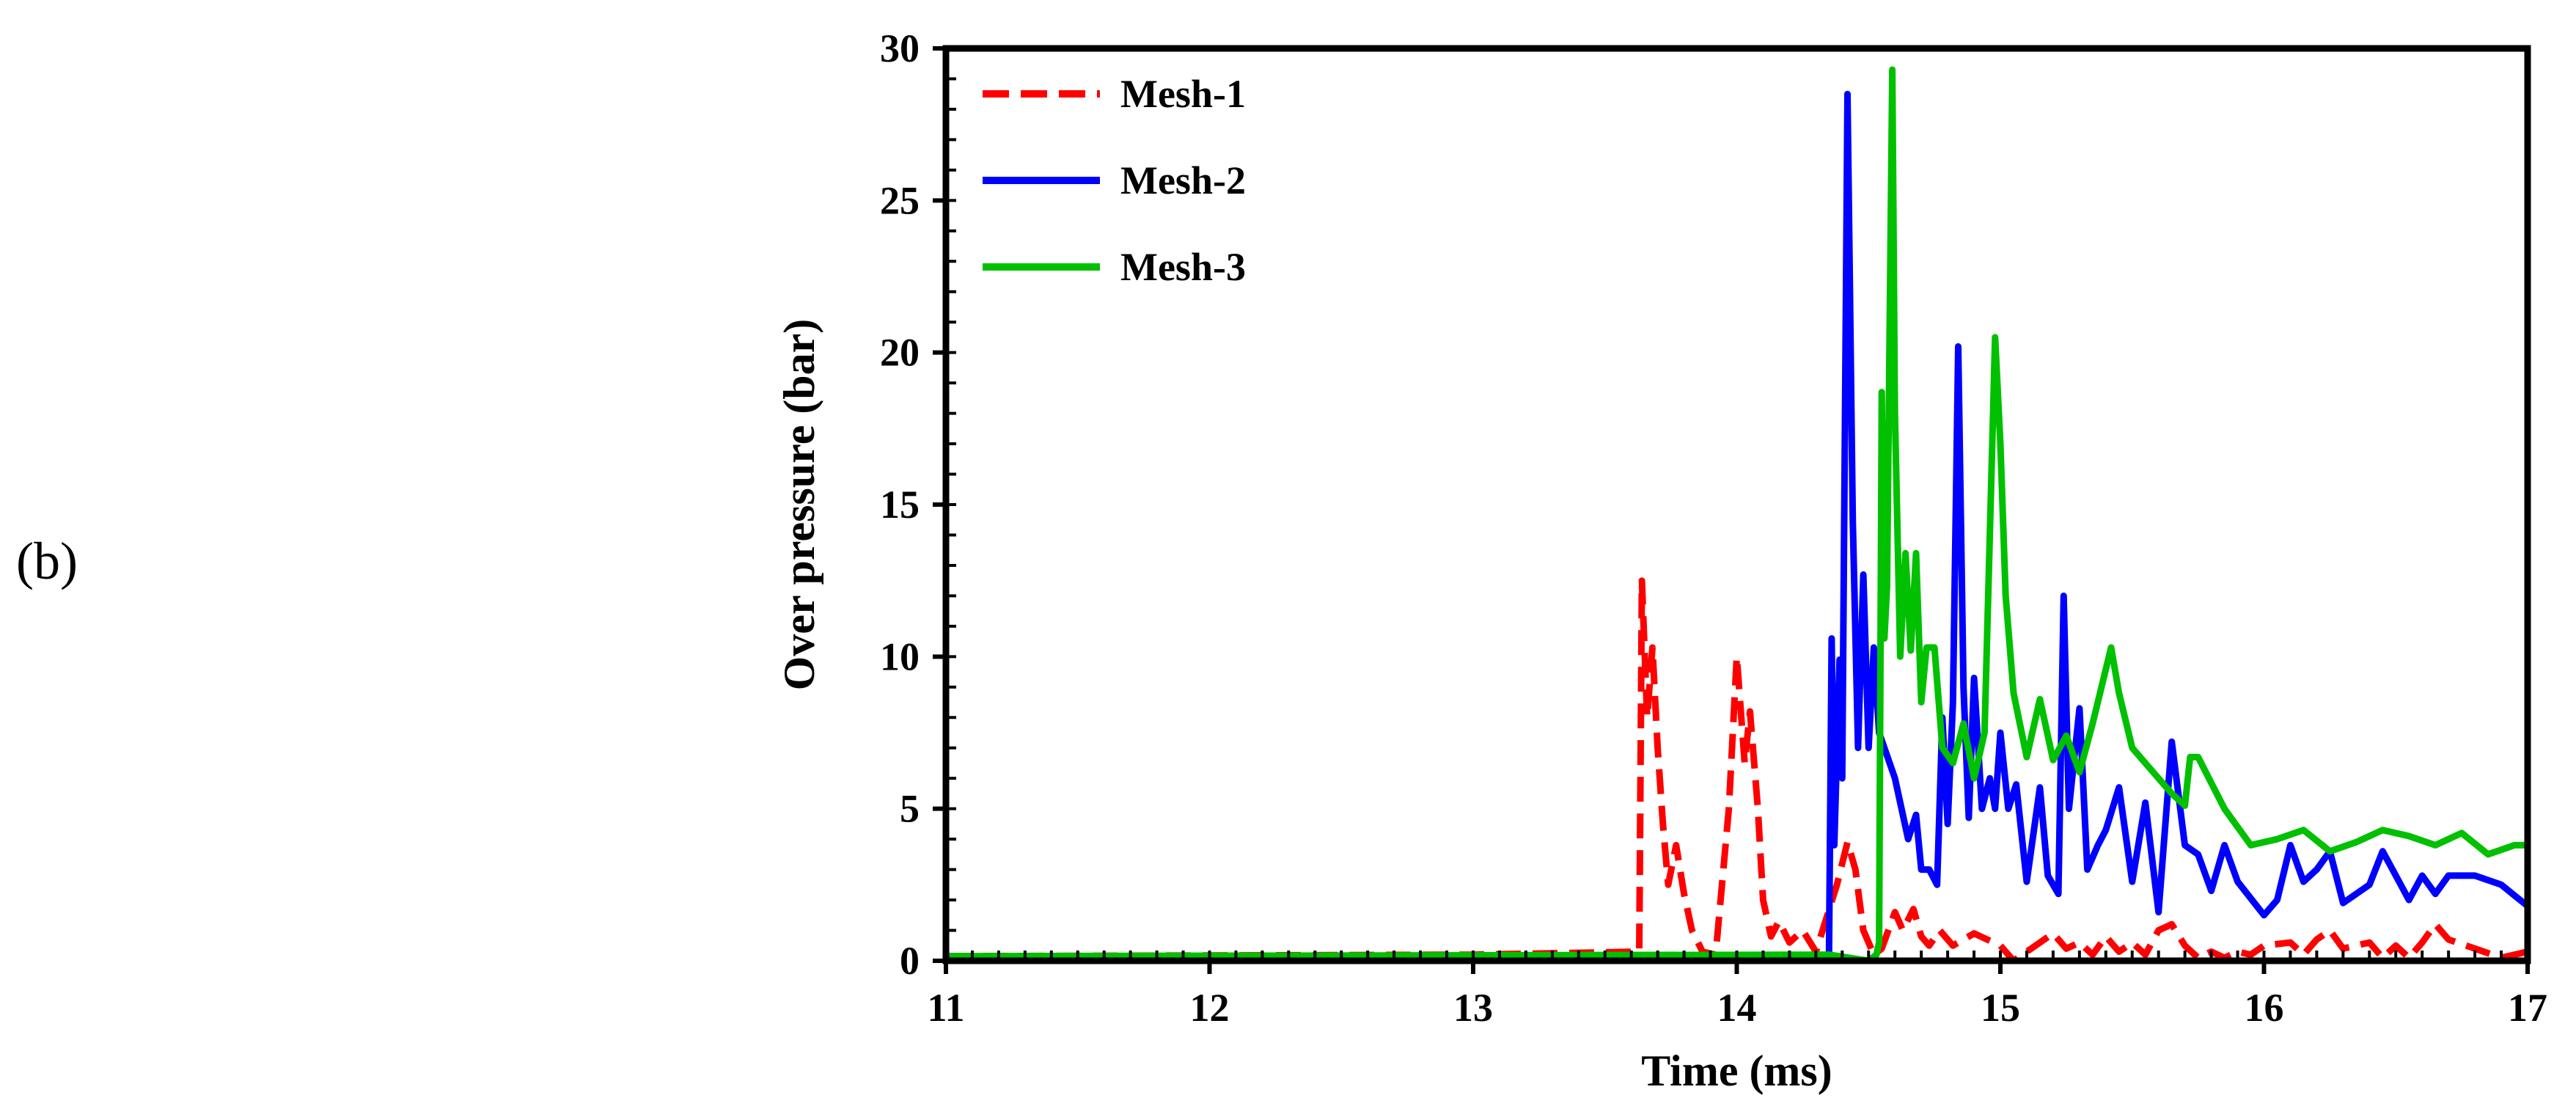  I want to click on panel-label: (b), so click(47, 561).